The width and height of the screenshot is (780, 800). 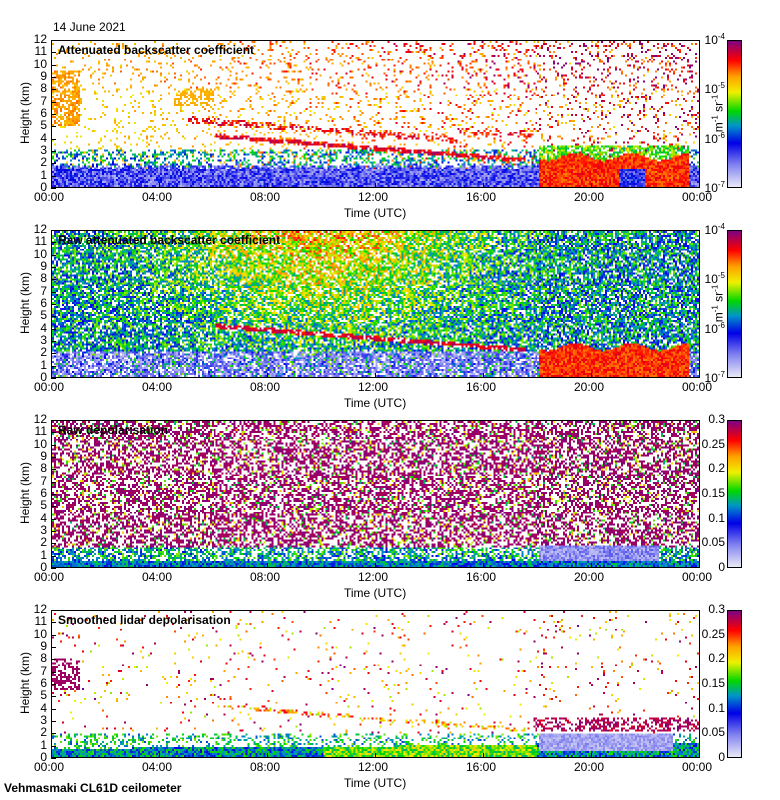 What do you see at coordinates (43, 530) in the screenshot?
I see `y-tick-label: 3` at bounding box center [43, 530].